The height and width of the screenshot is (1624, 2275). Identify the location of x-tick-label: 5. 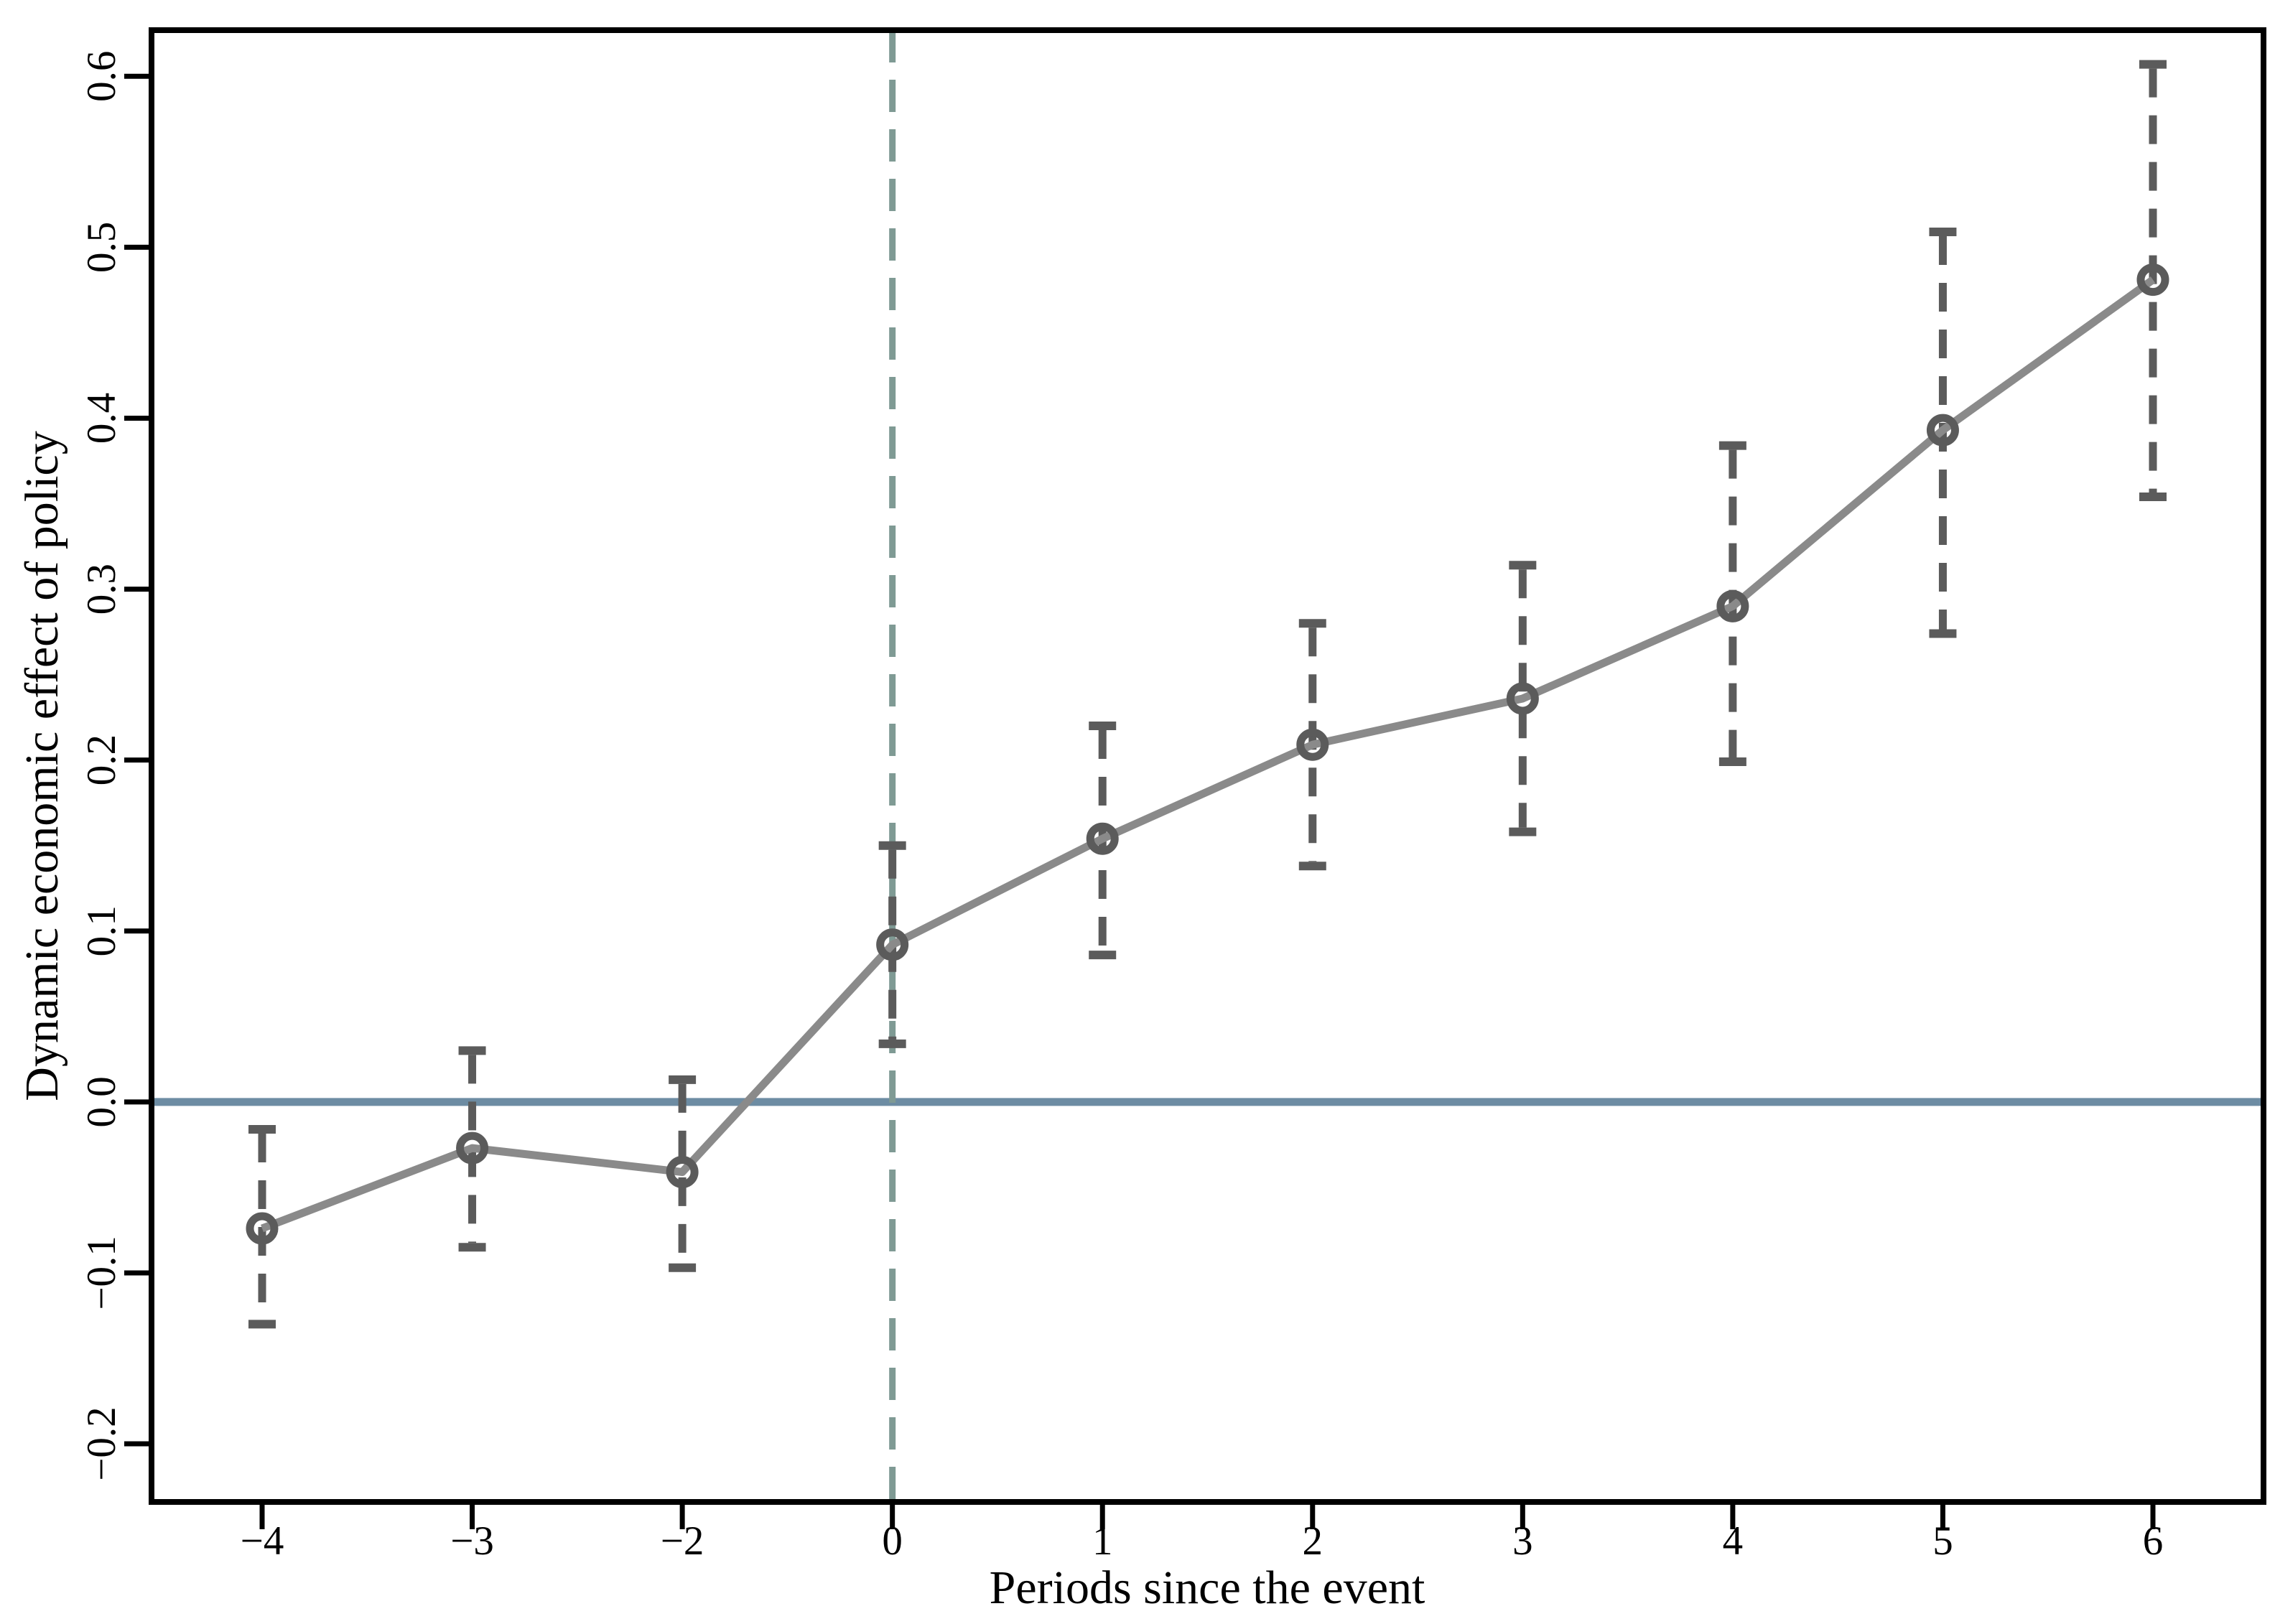
(1942, 1541).